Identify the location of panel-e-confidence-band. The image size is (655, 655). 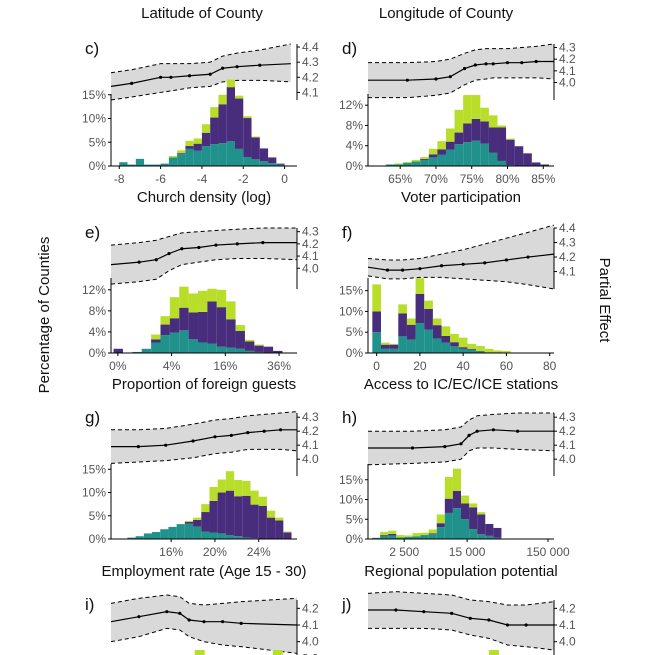
(204, 256).